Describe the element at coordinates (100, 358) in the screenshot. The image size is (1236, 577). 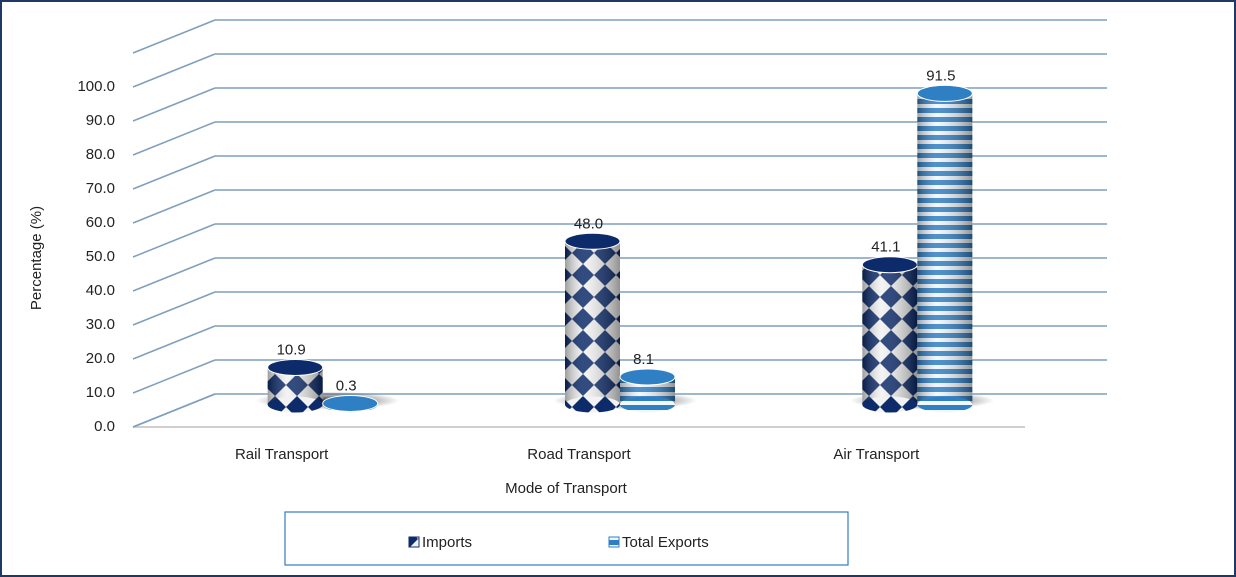
I see `y-tick-label: 20.0` at that location.